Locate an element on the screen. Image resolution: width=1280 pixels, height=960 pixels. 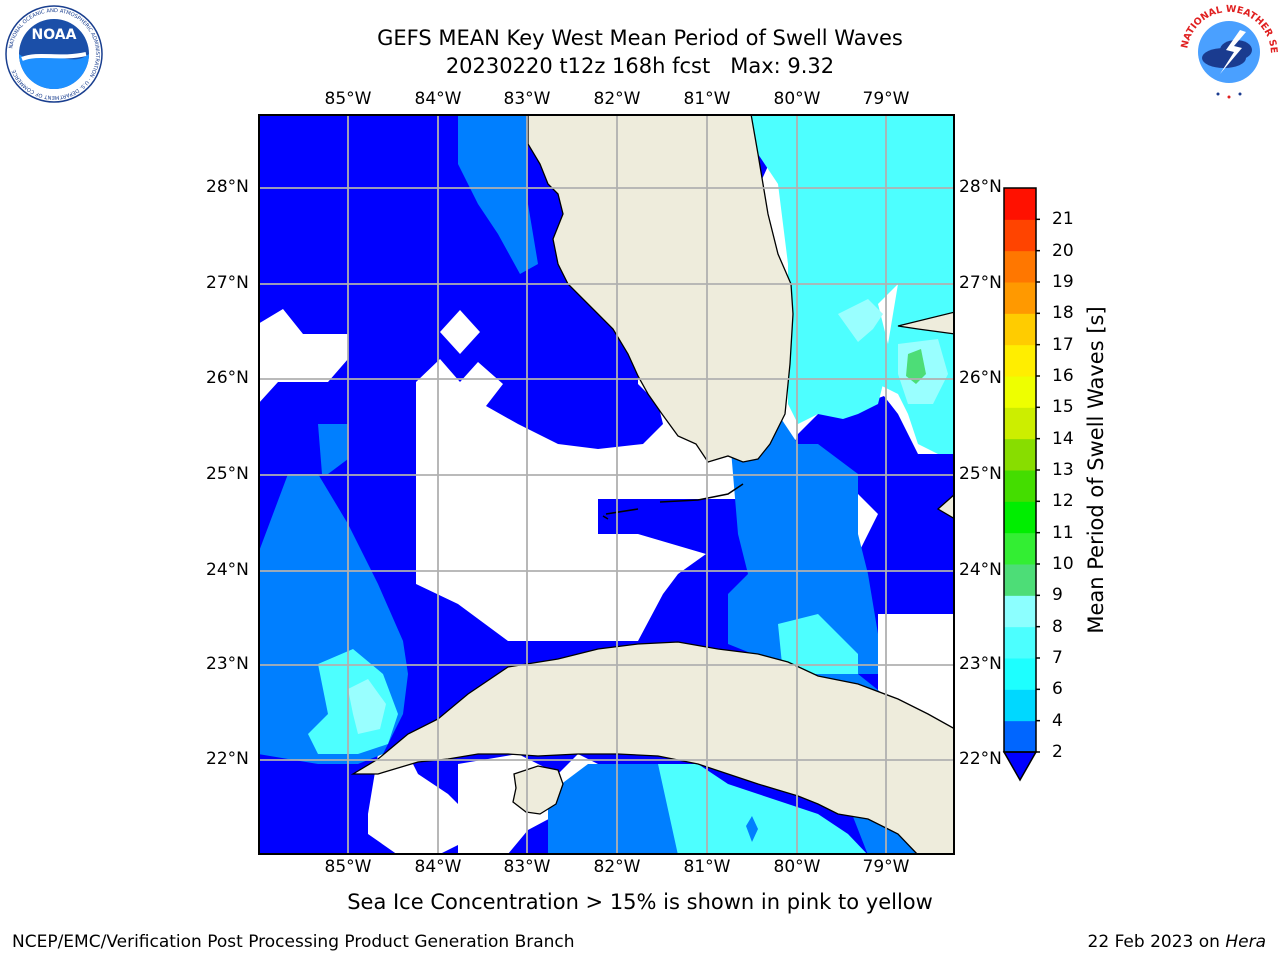
colorbar-tick-label: 9 is located at coordinates (1057, 595).